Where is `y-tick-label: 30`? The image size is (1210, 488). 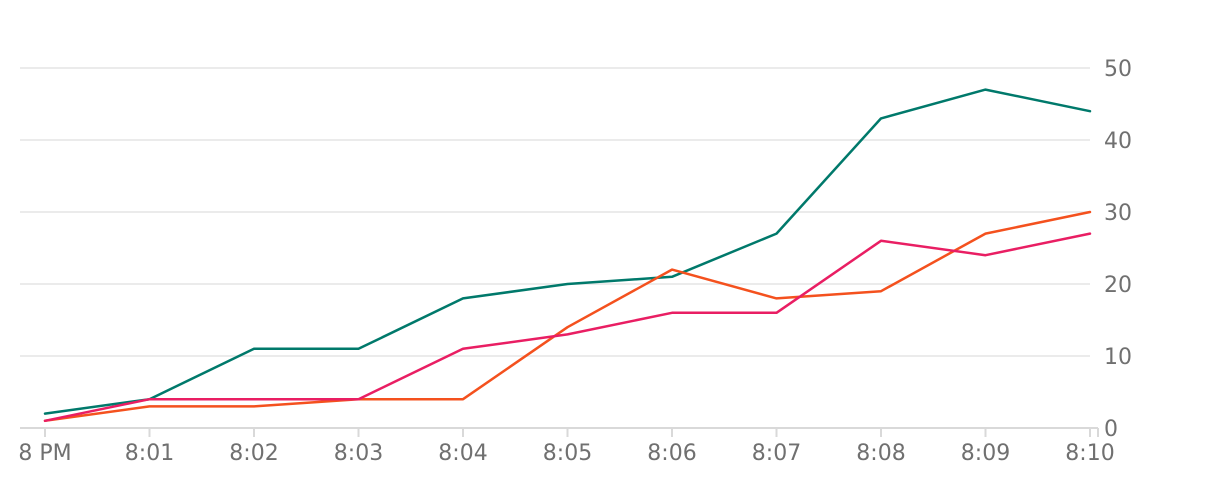 y-tick-label: 30 is located at coordinates (1118, 213).